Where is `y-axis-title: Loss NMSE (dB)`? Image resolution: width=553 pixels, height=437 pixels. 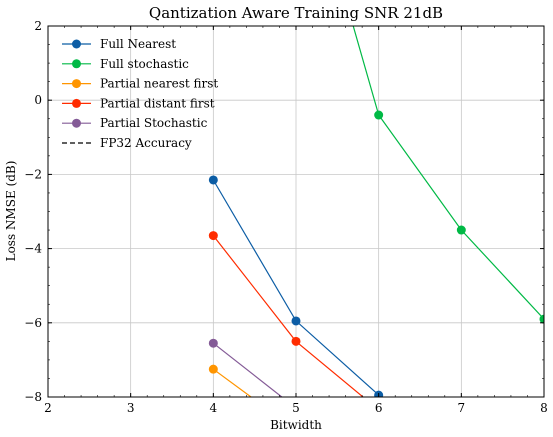 y-axis-title: Loss NMSE (dB) is located at coordinates (11, 211).